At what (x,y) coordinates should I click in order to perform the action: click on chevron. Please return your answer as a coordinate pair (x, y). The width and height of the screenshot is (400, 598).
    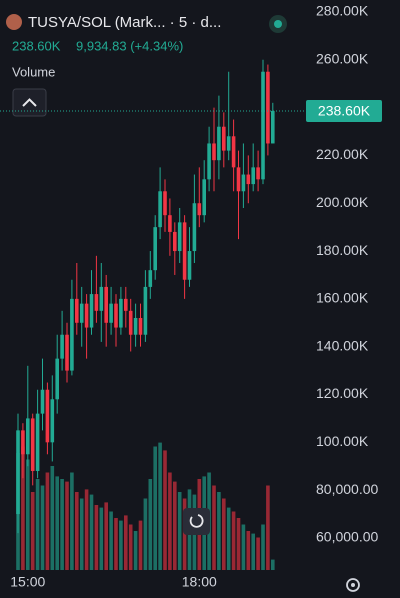
    Looking at the image, I should click on (29, 102).